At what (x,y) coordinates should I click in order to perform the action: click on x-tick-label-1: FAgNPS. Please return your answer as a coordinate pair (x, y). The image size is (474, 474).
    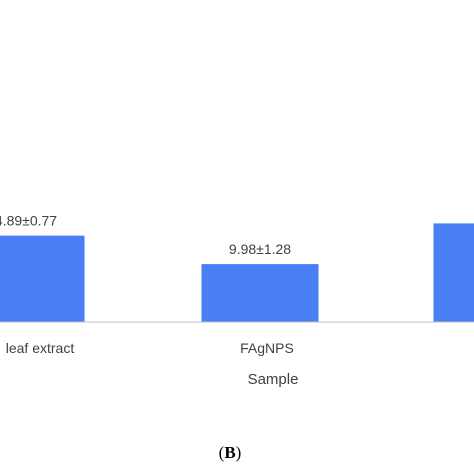
    Looking at the image, I should click on (267, 348).